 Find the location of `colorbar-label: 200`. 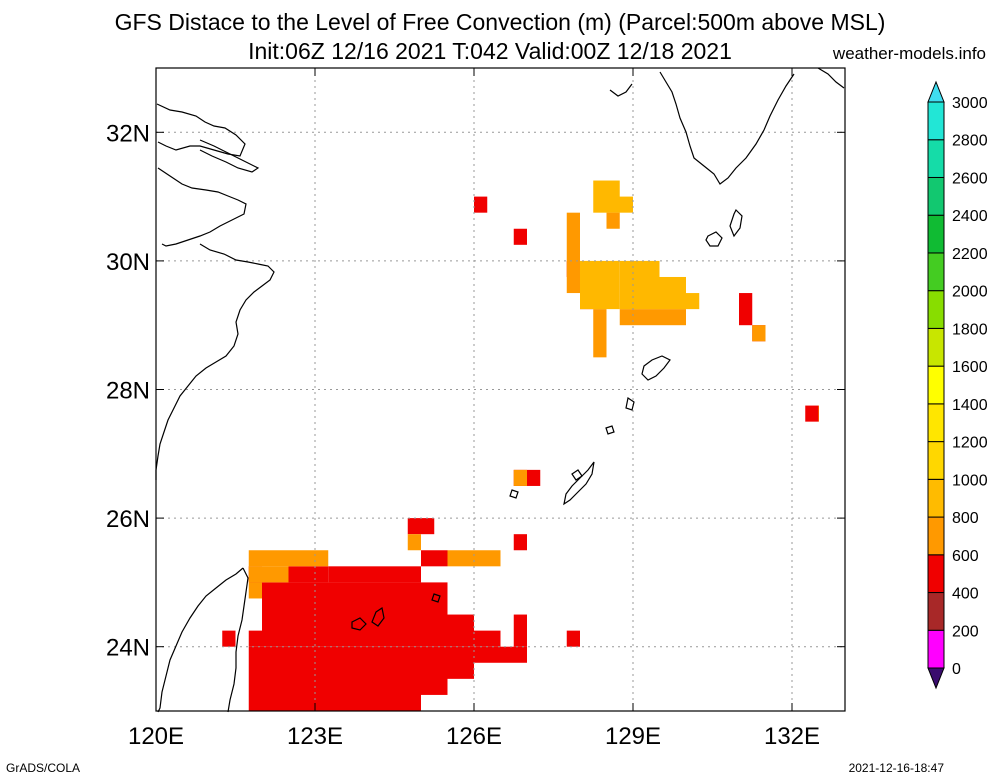

colorbar-label: 200 is located at coordinates (965, 631).